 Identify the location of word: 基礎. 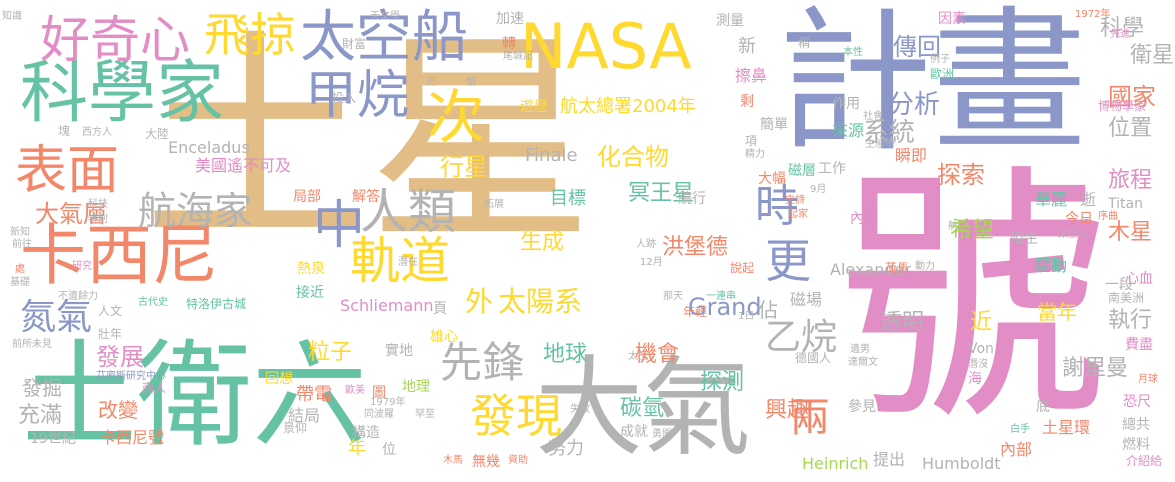
(20, 282).